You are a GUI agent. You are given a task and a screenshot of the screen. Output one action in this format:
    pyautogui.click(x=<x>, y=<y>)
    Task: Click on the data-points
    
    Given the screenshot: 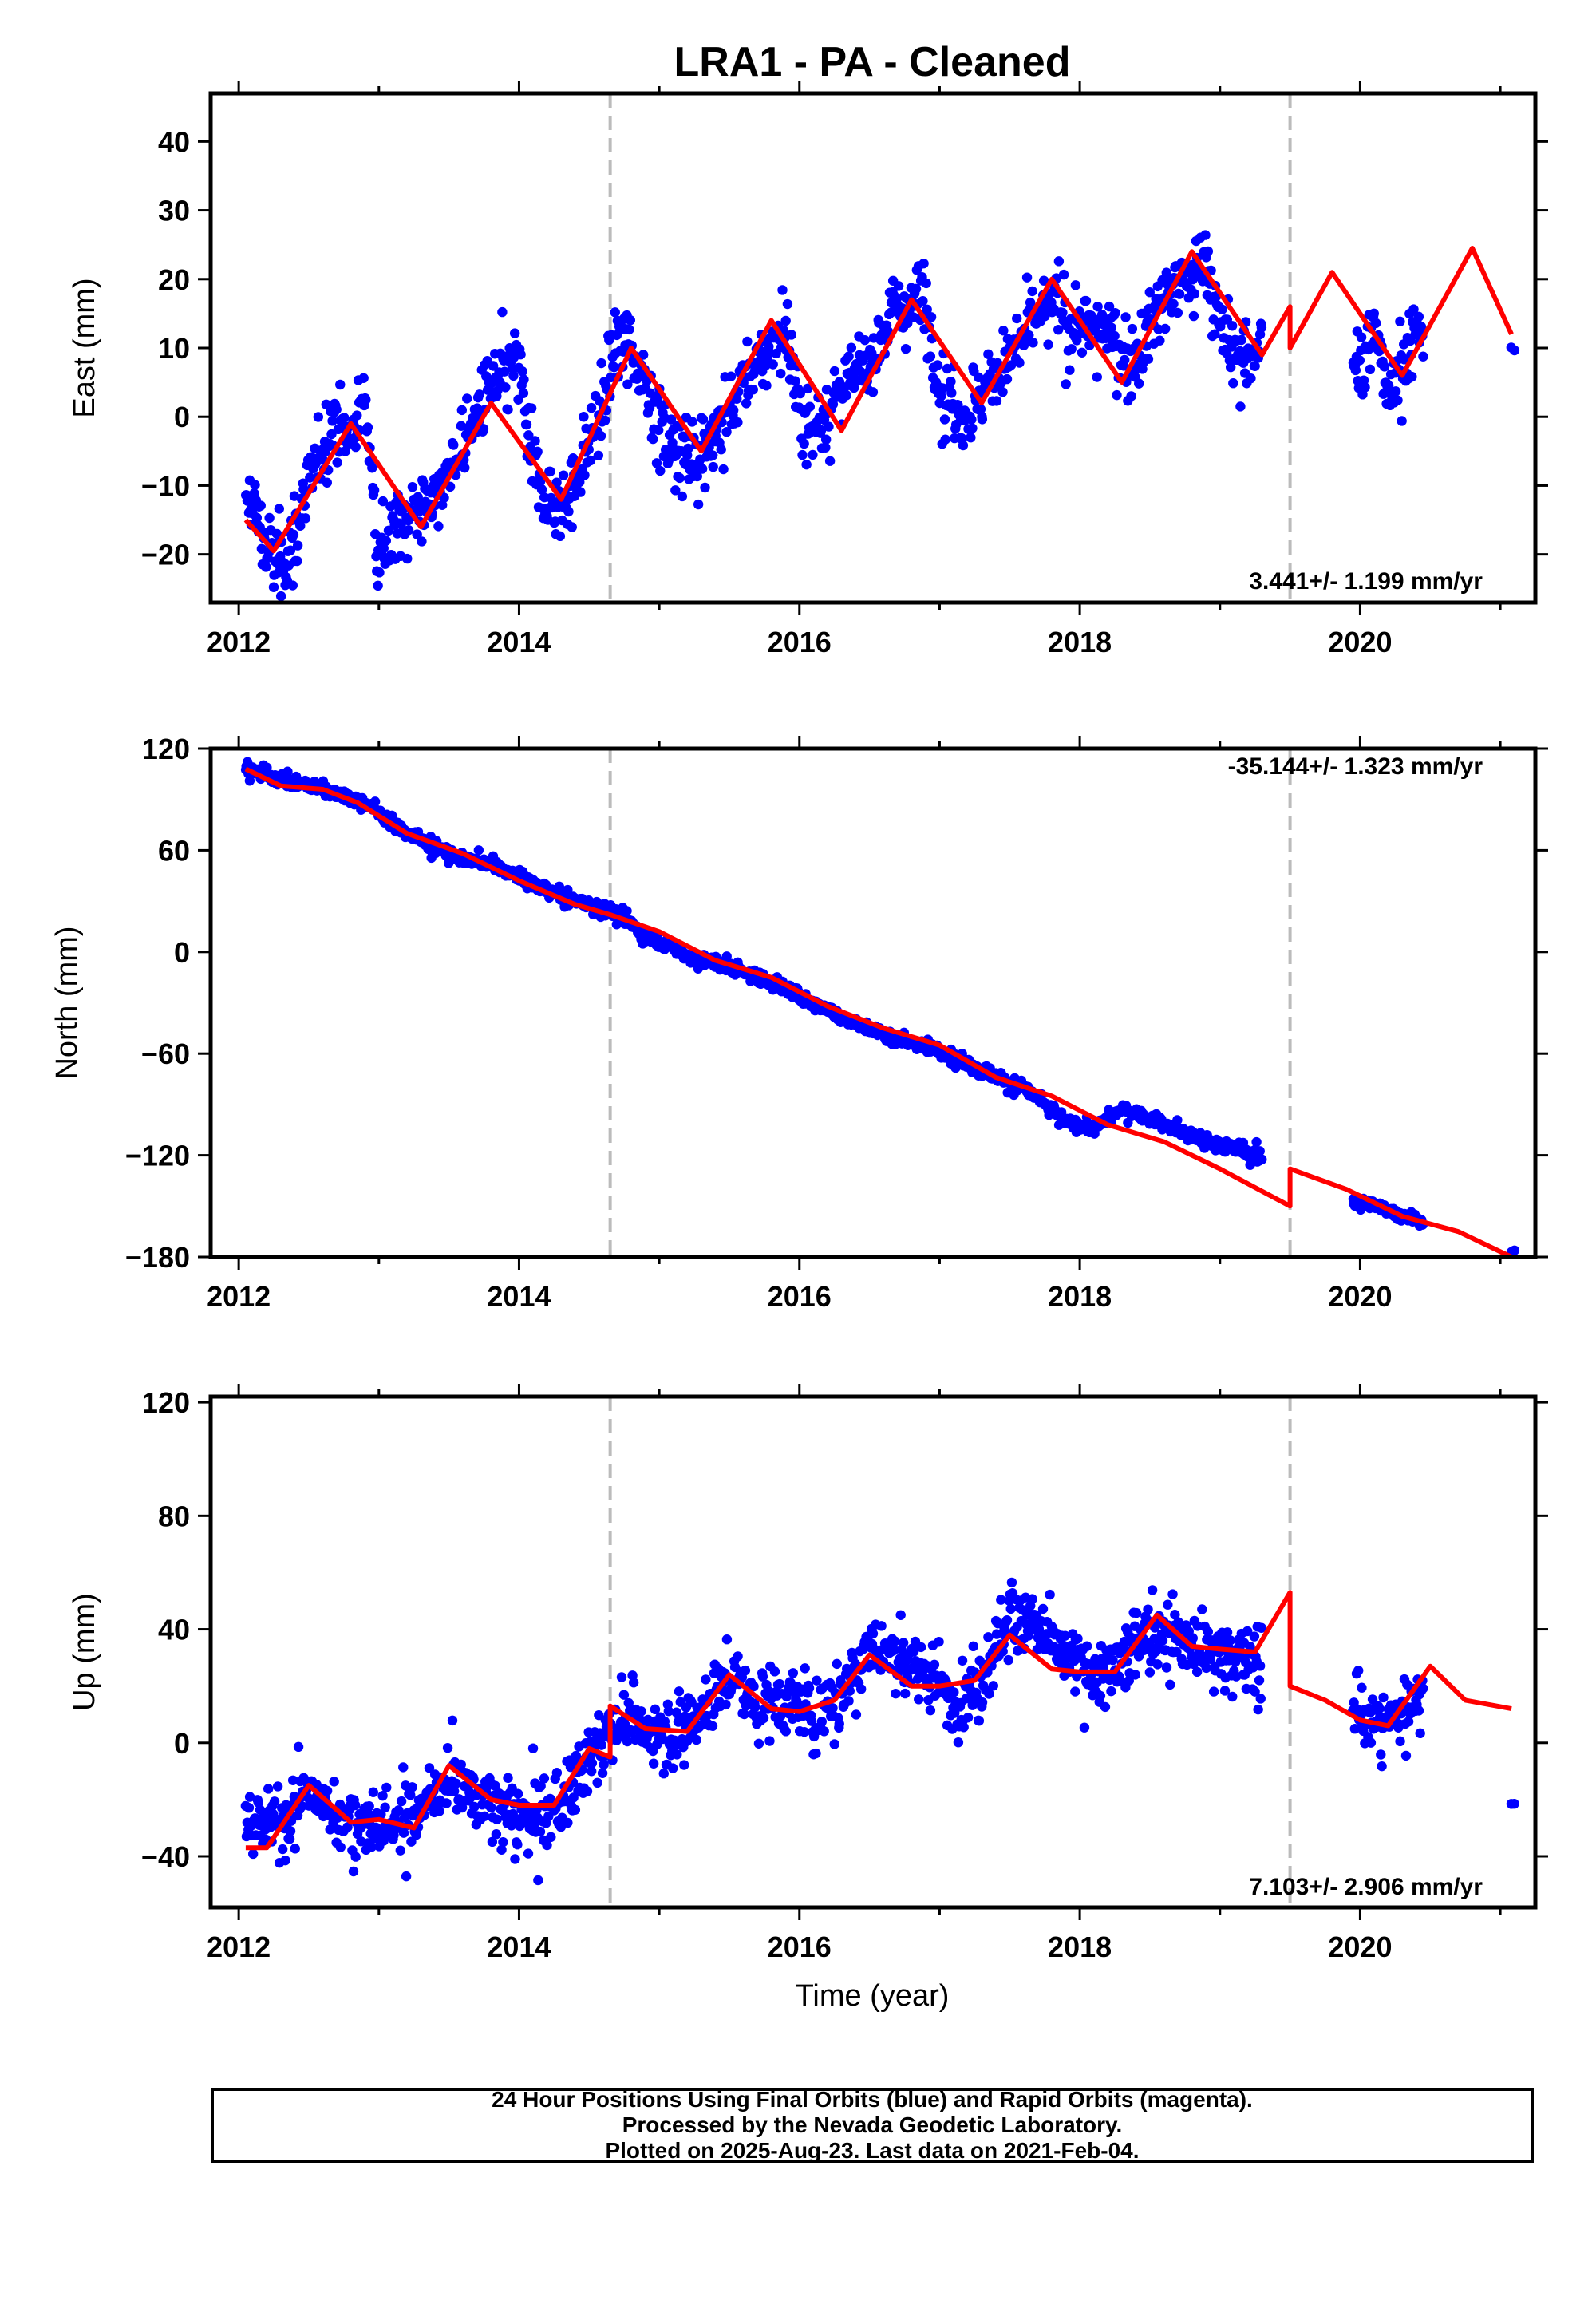 What is the action you would take?
    pyautogui.click(x=880, y=416)
    